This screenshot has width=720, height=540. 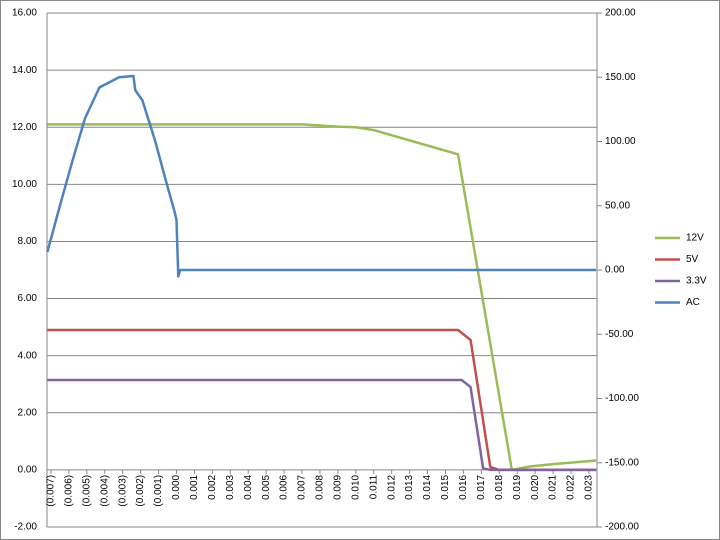 I want to click on y2-tick-label: -50.00, so click(x=619, y=334).